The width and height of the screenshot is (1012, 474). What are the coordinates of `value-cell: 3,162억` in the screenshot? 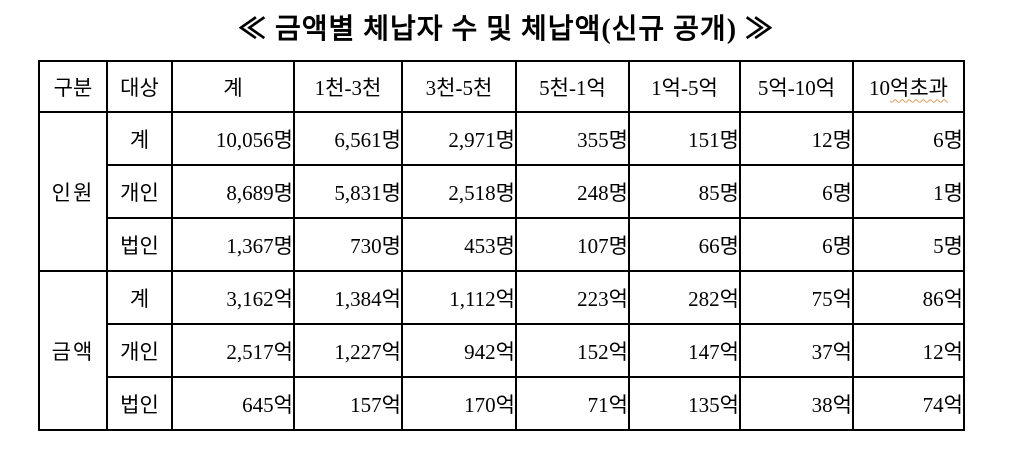 It's located at (233, 297).